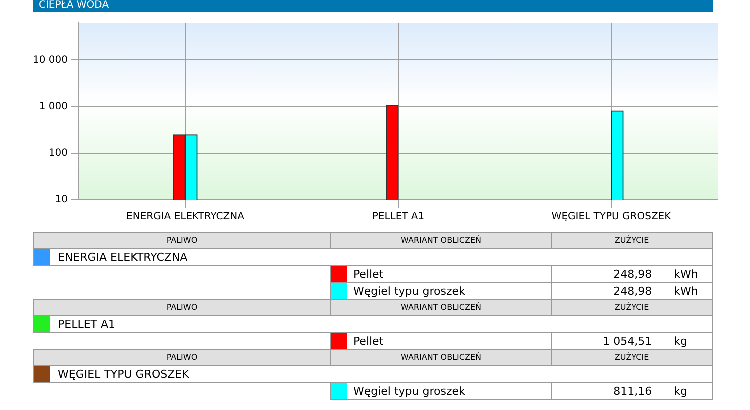 The height and width of the screenshot is (410, 750). Describe the element at coordinates (398, 217) in the screenshot. I see `x-tick-label: PELLET A1` at that location.